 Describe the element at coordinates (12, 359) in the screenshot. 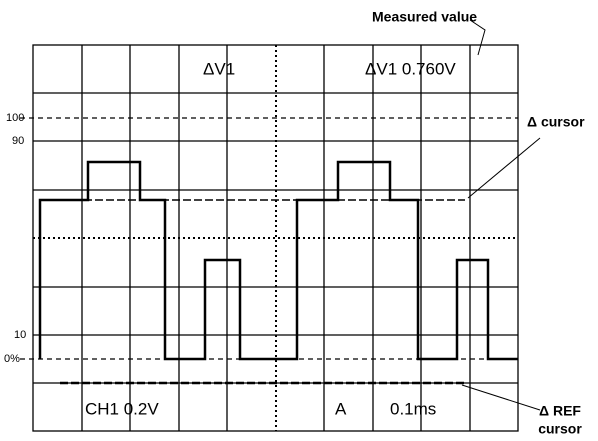

I see `scale-label: 0%` at that location.